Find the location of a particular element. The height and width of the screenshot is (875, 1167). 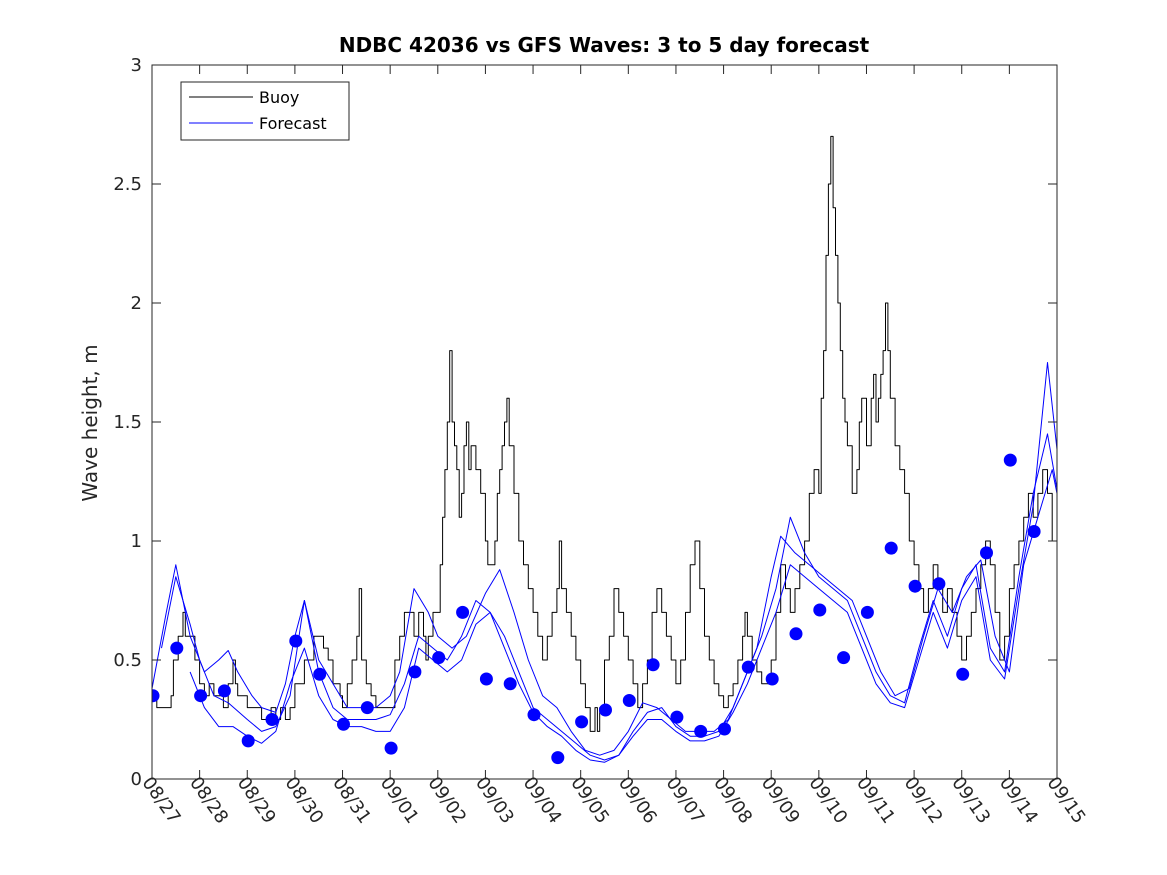

y-axis-label: Wave height, m is located at coordinates (90, 422).